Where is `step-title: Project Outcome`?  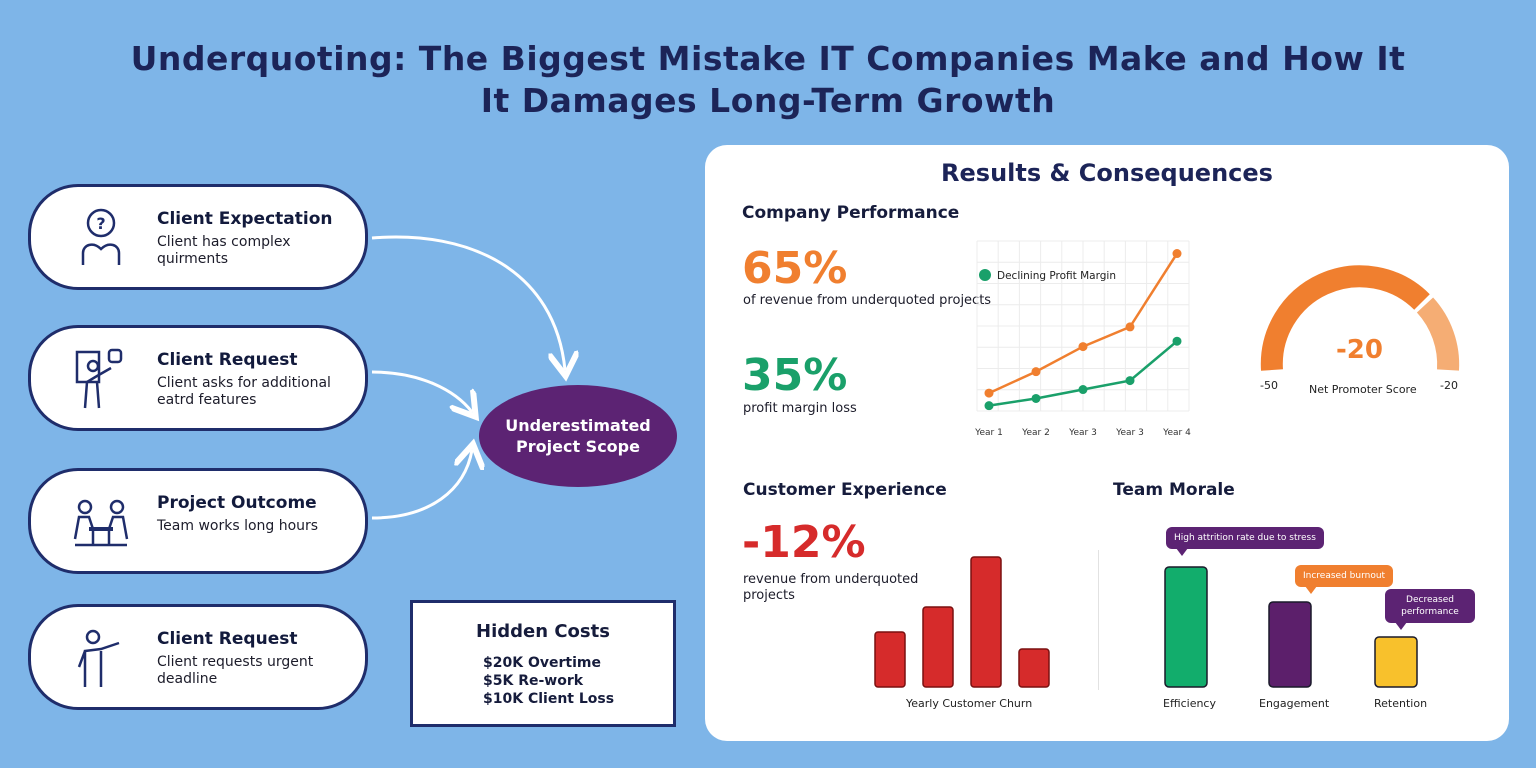
step-title: Project Outcome is located at coordinates (237, 503).